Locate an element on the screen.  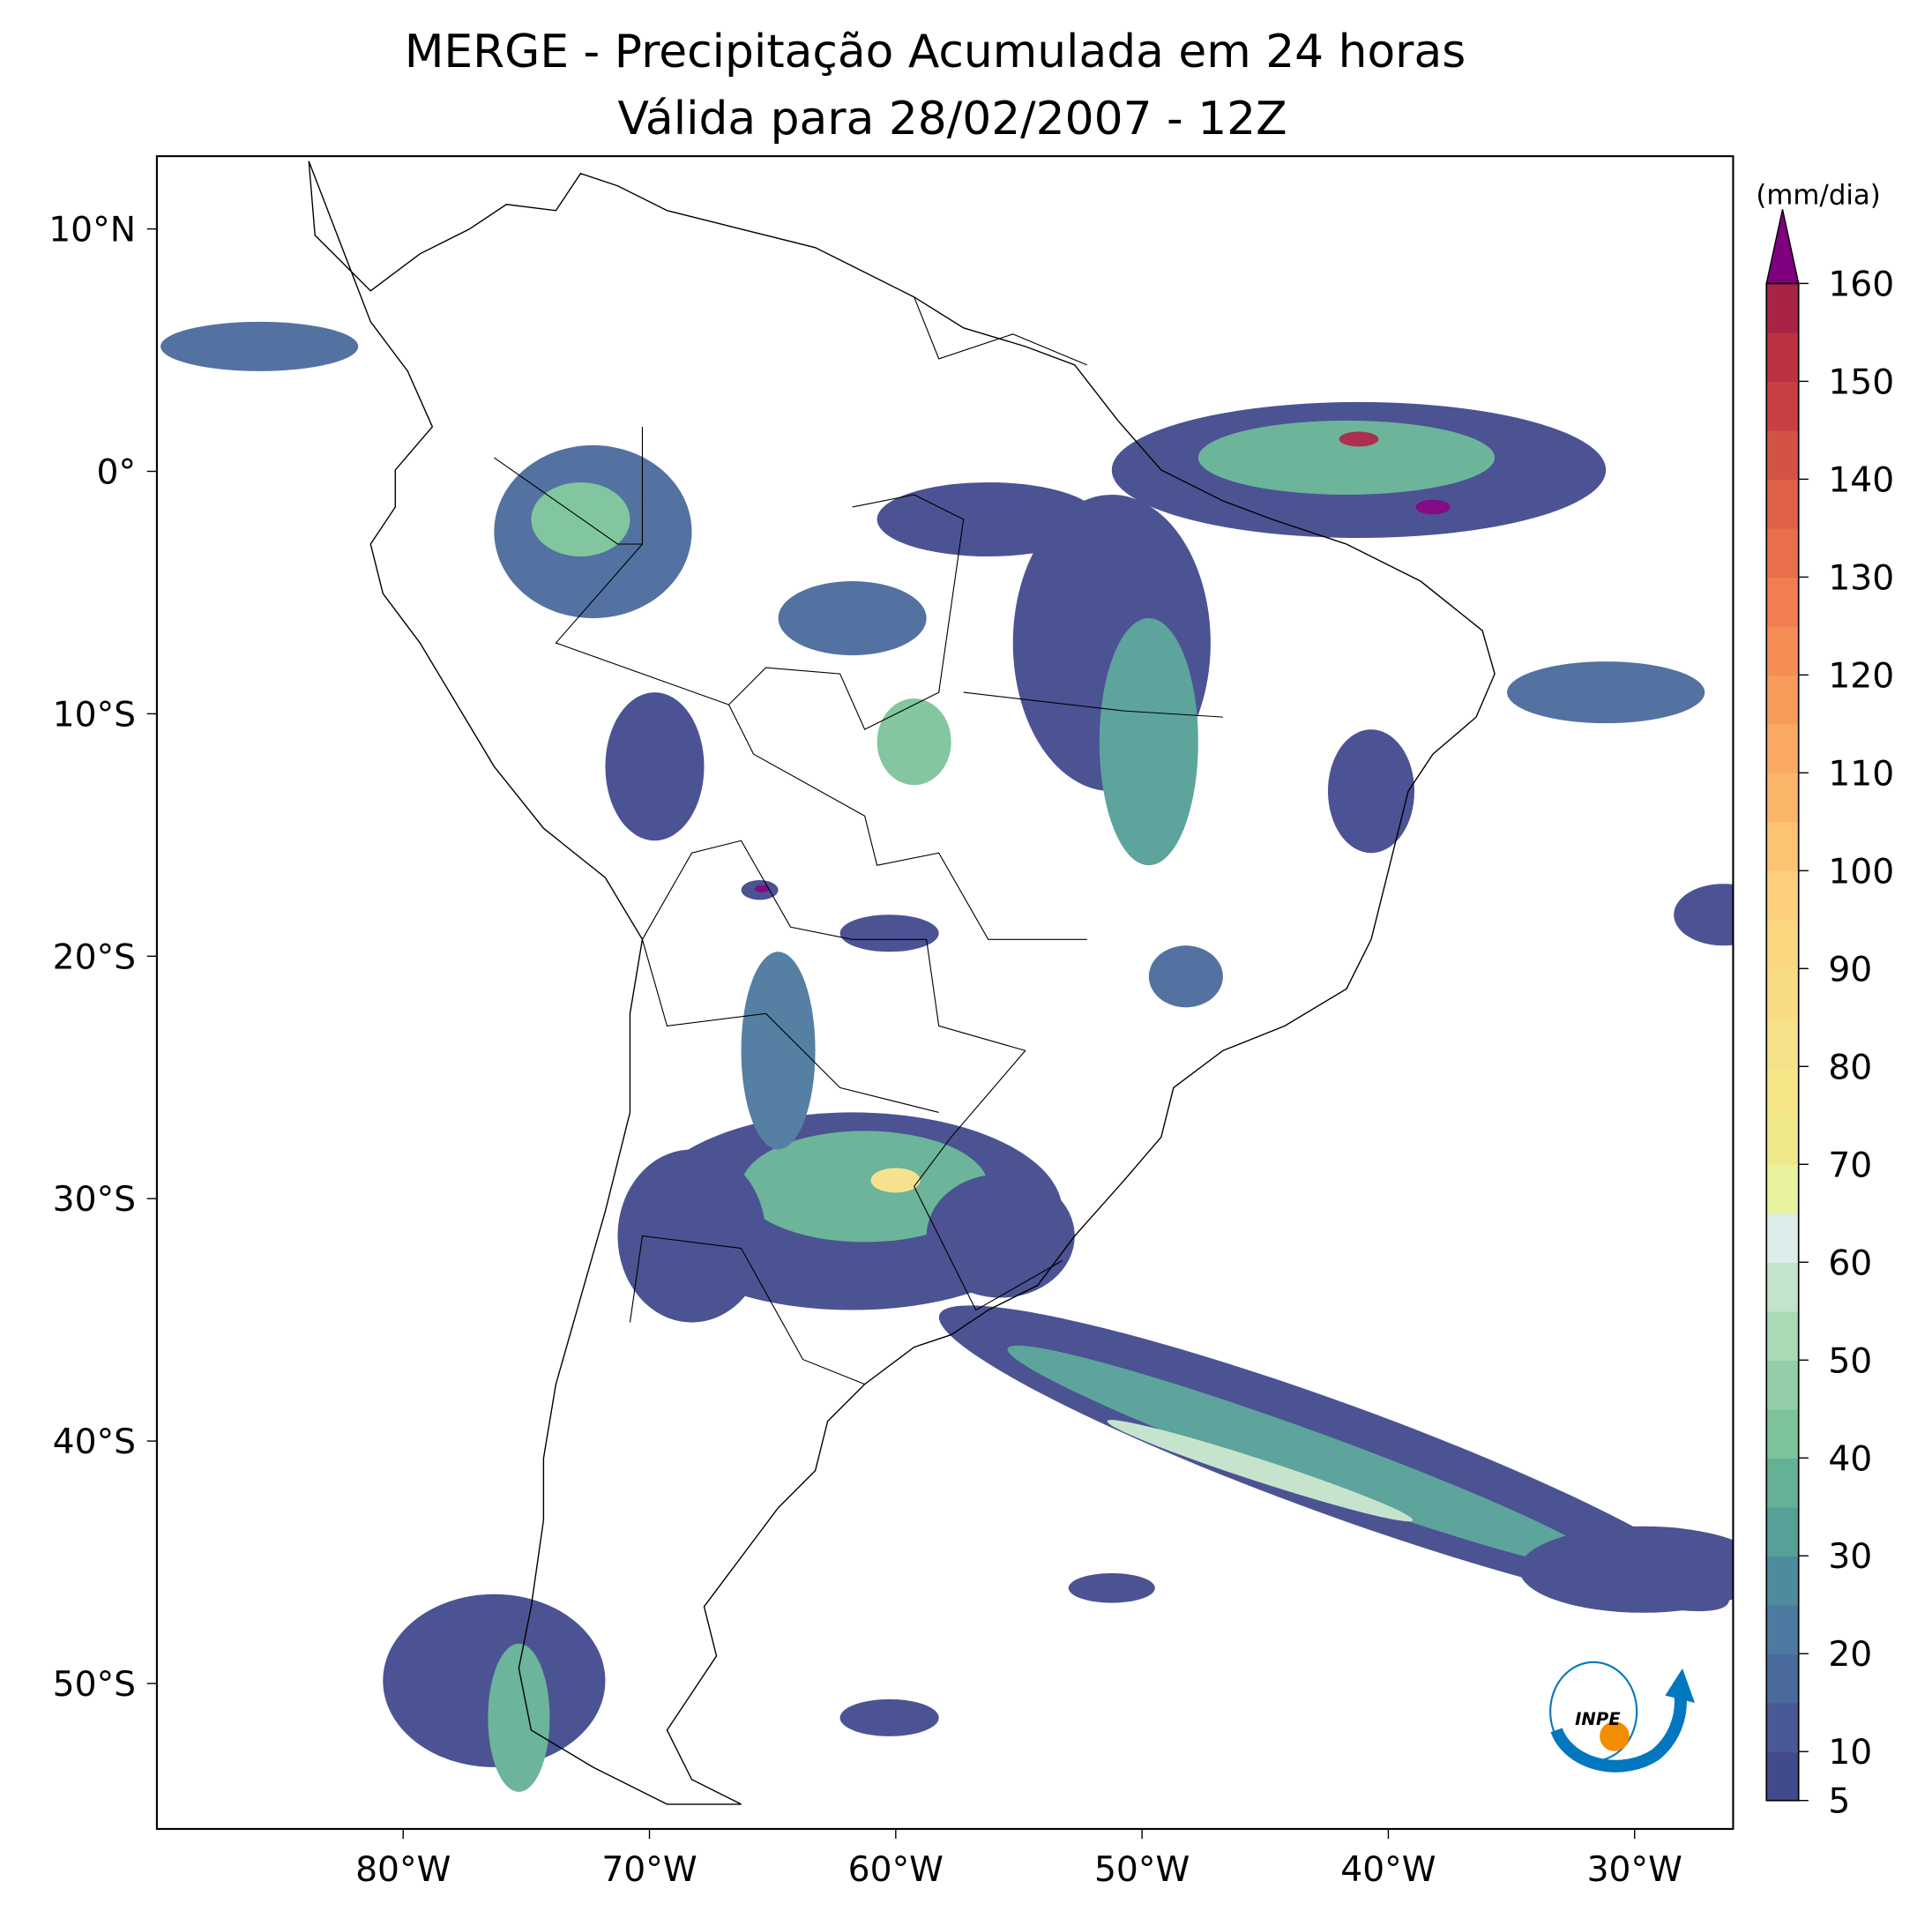
logo: INPE is located at coordinates (1621, 1708).